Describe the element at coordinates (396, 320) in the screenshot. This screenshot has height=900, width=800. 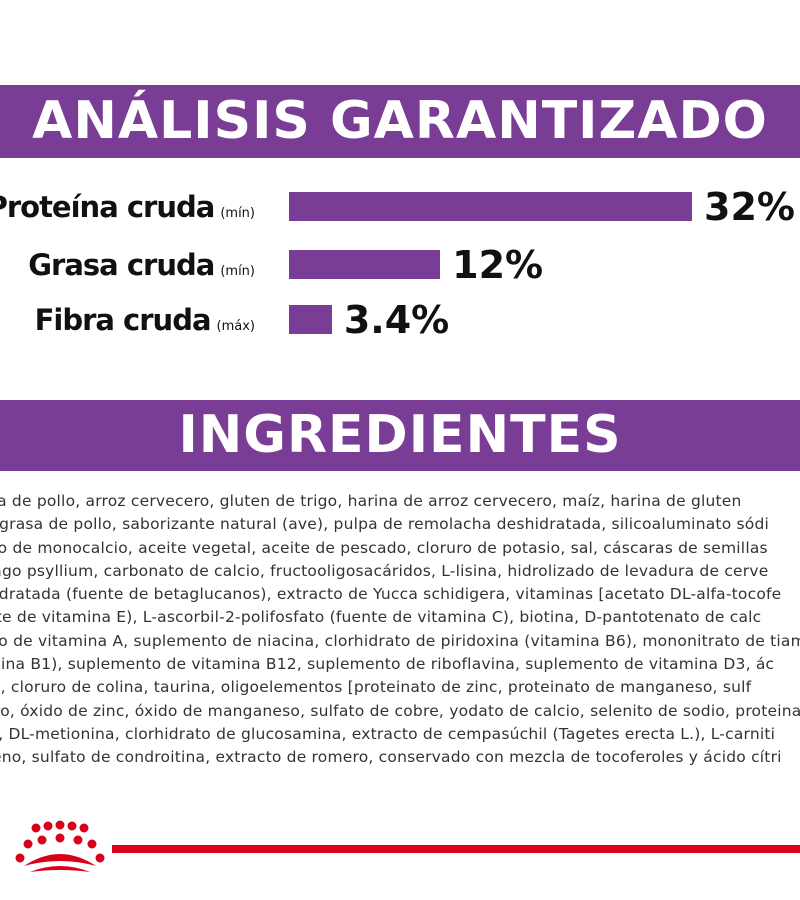
I see `nutrient-value: 3.4%` at that location.